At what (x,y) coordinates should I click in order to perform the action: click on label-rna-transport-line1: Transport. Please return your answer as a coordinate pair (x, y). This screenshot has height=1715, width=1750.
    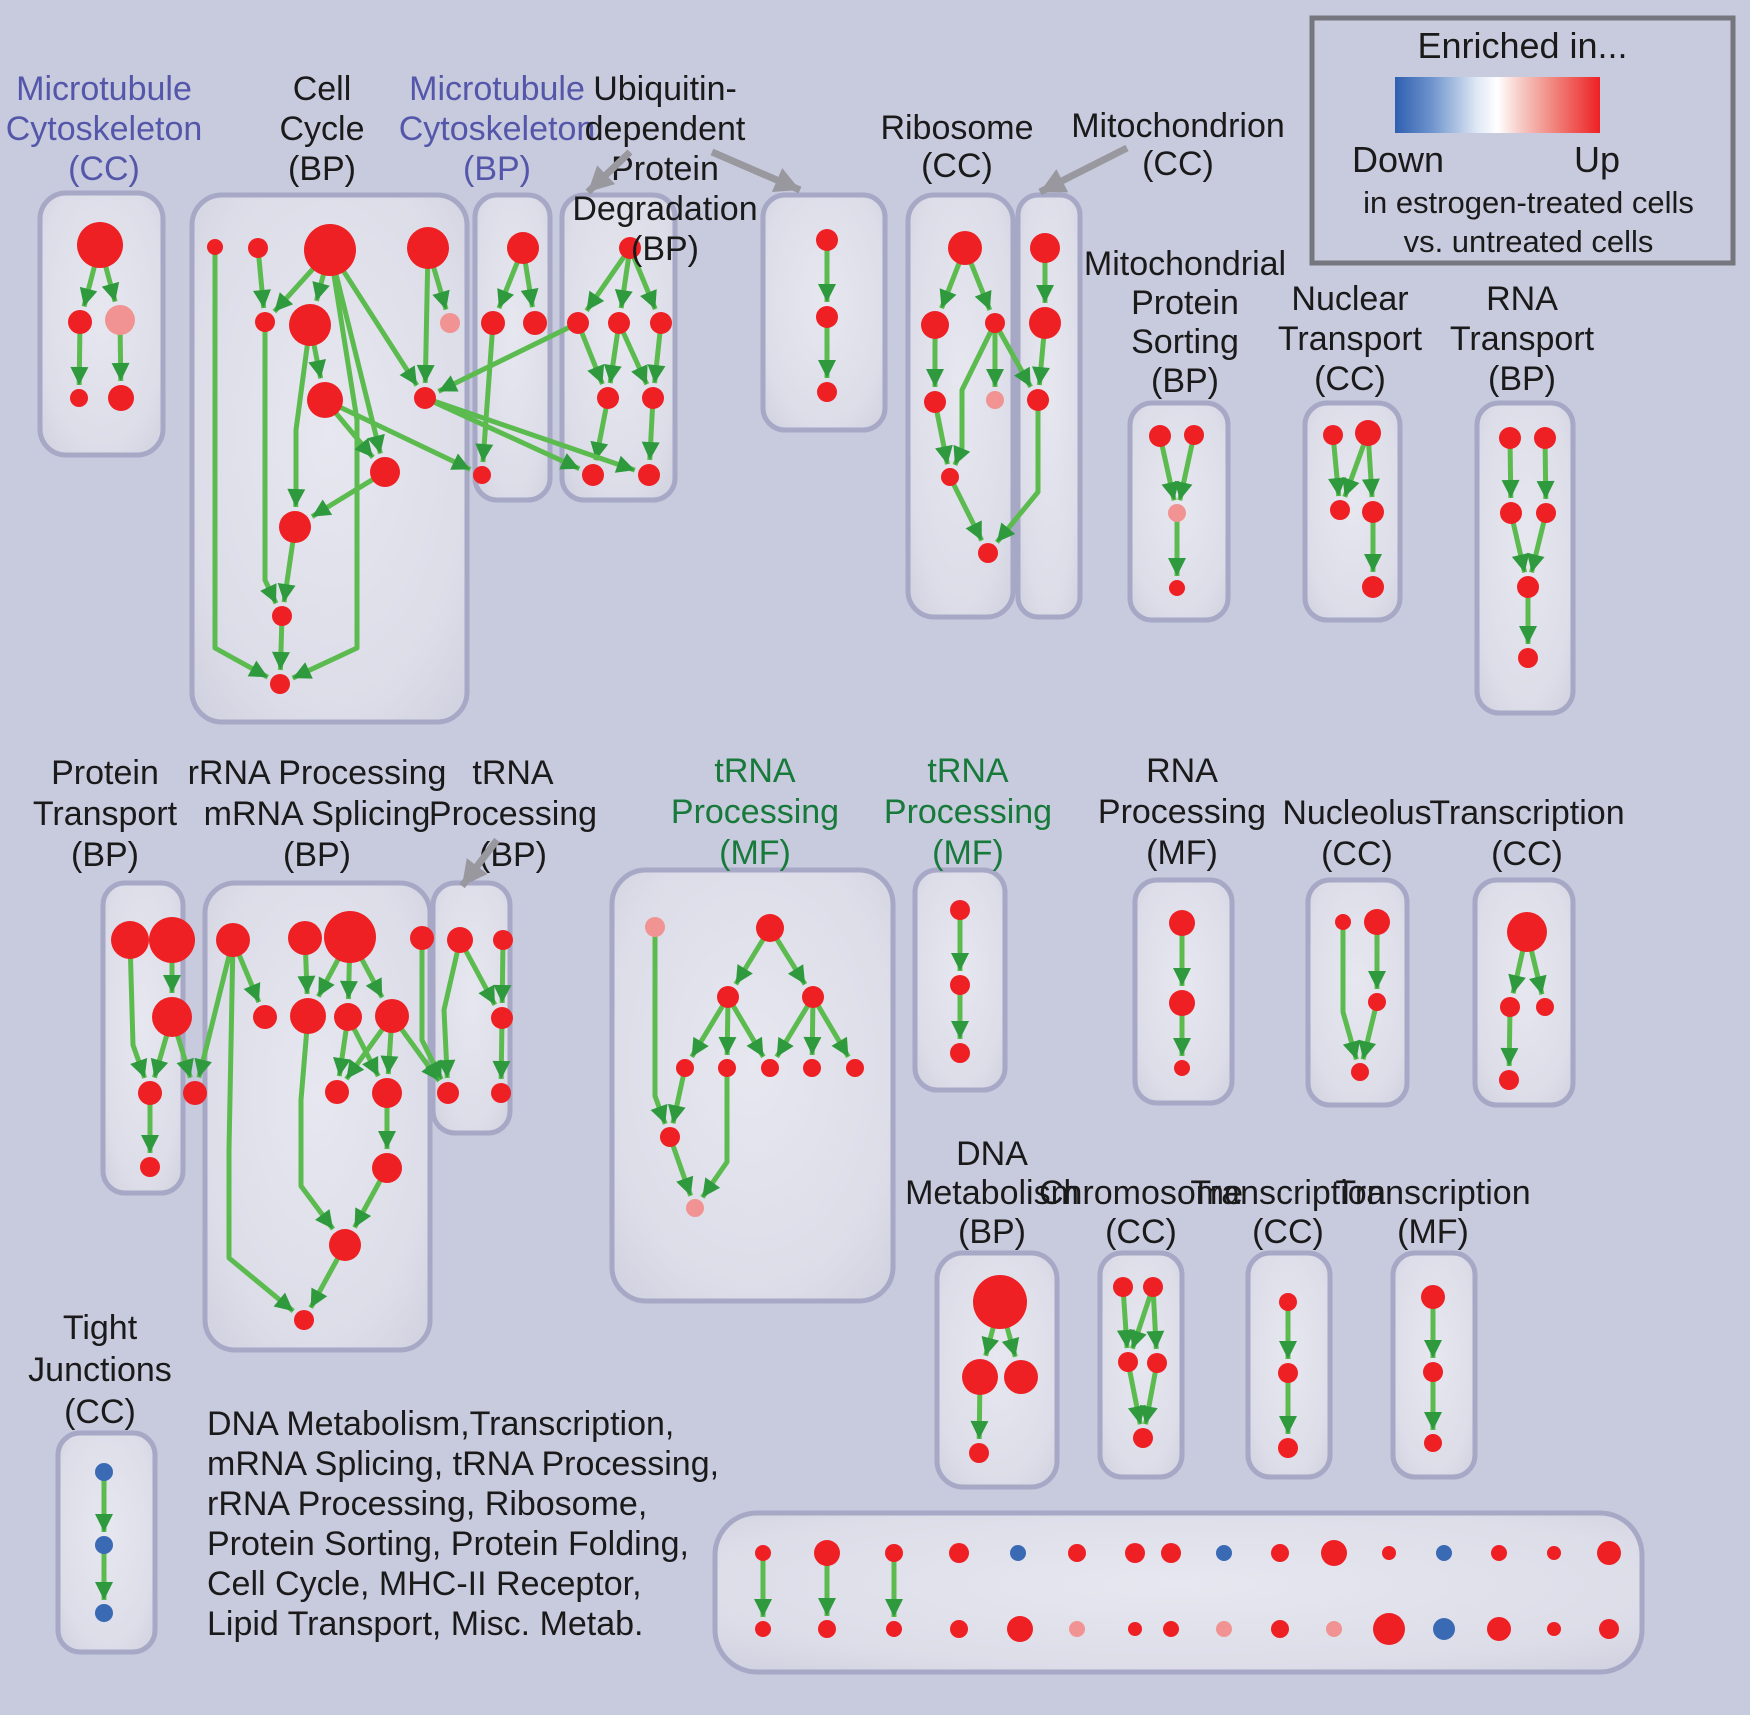
    Looking at the image, I should click on (1522, 339).